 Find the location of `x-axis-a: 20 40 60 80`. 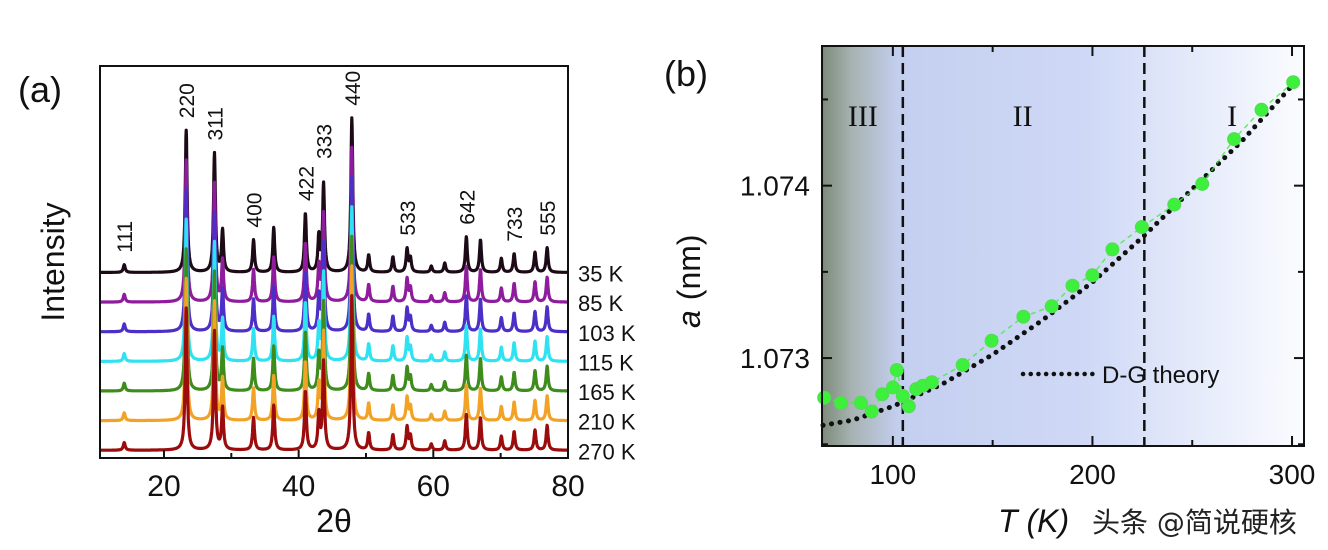

x-axis-a: 20 40 60 80 is located at coordinates (366, 476).